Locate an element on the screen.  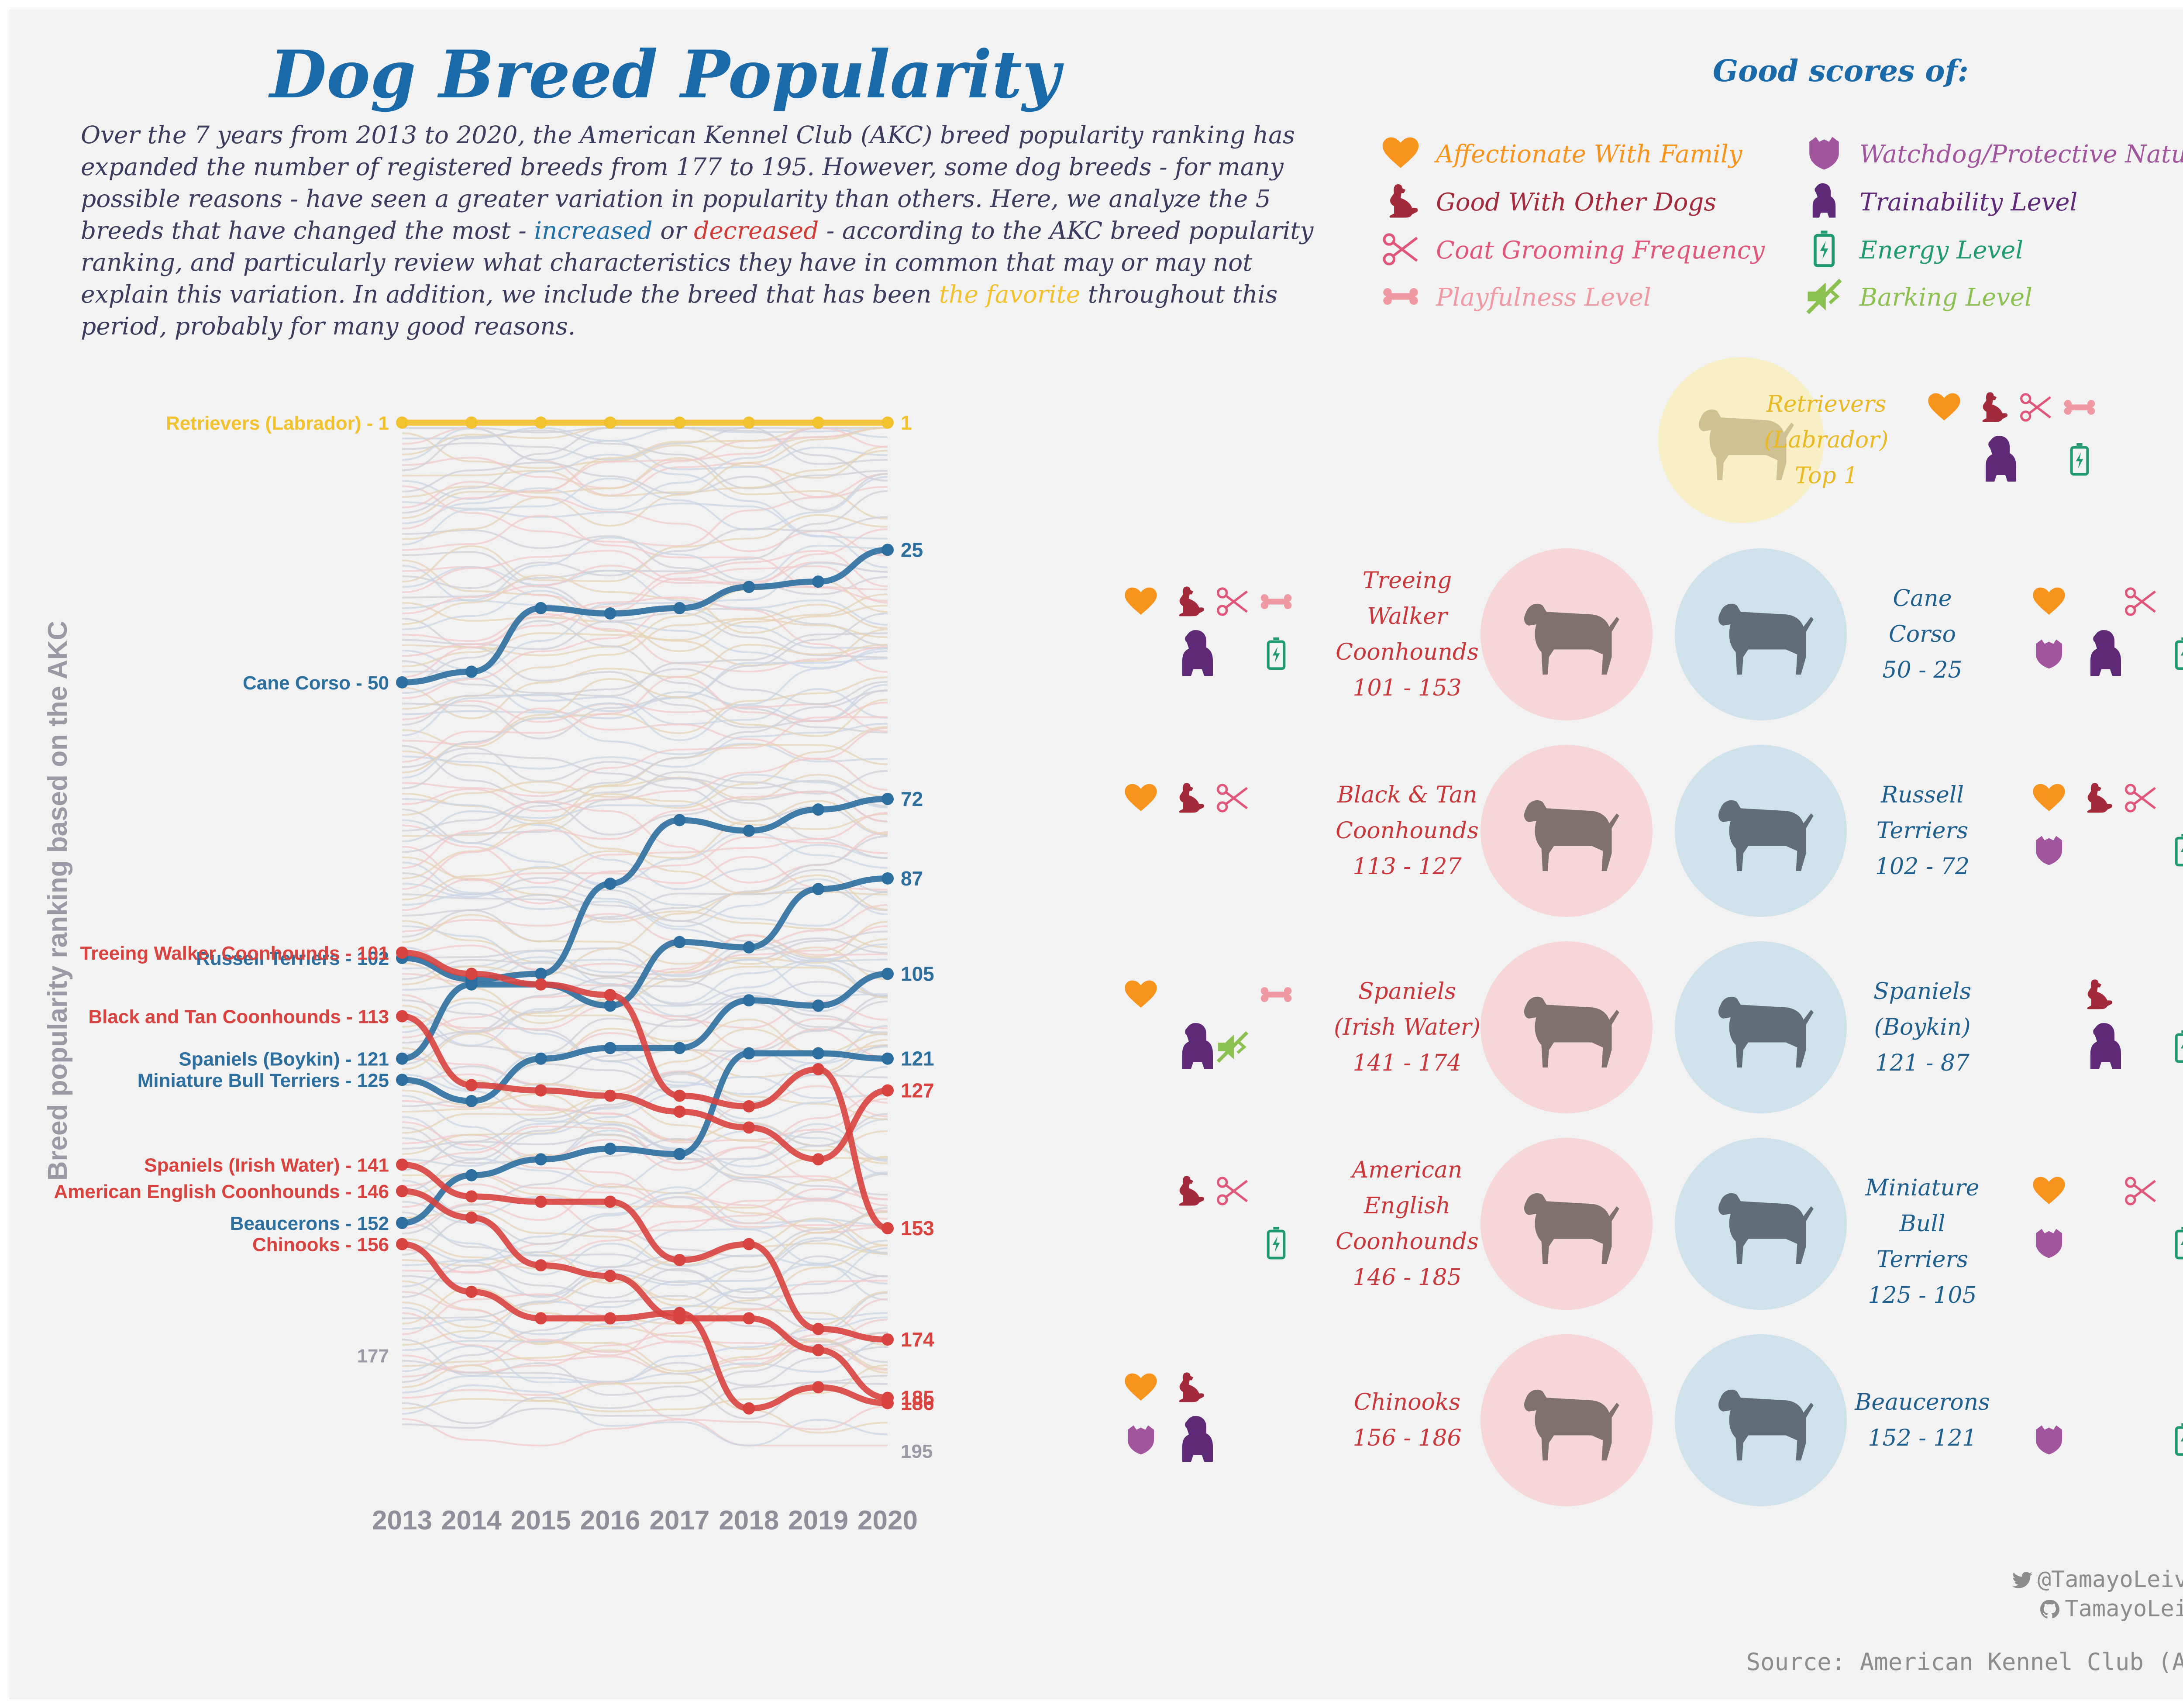
breed-name-line: Chinooks is located at coordinates (1407, 1402).